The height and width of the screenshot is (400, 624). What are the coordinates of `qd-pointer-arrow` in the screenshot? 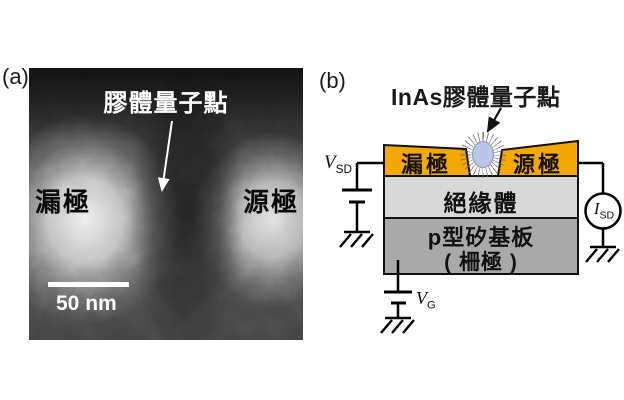 It's located at (165, 156).